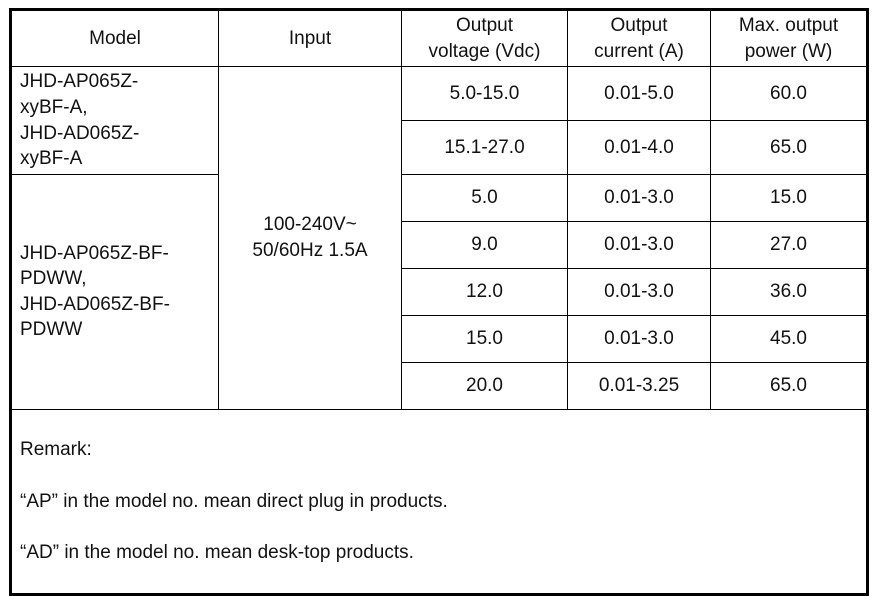 The image size is (875, 596). I want to click on header-max-output-power: Max. output power (W), so click(789, 38).